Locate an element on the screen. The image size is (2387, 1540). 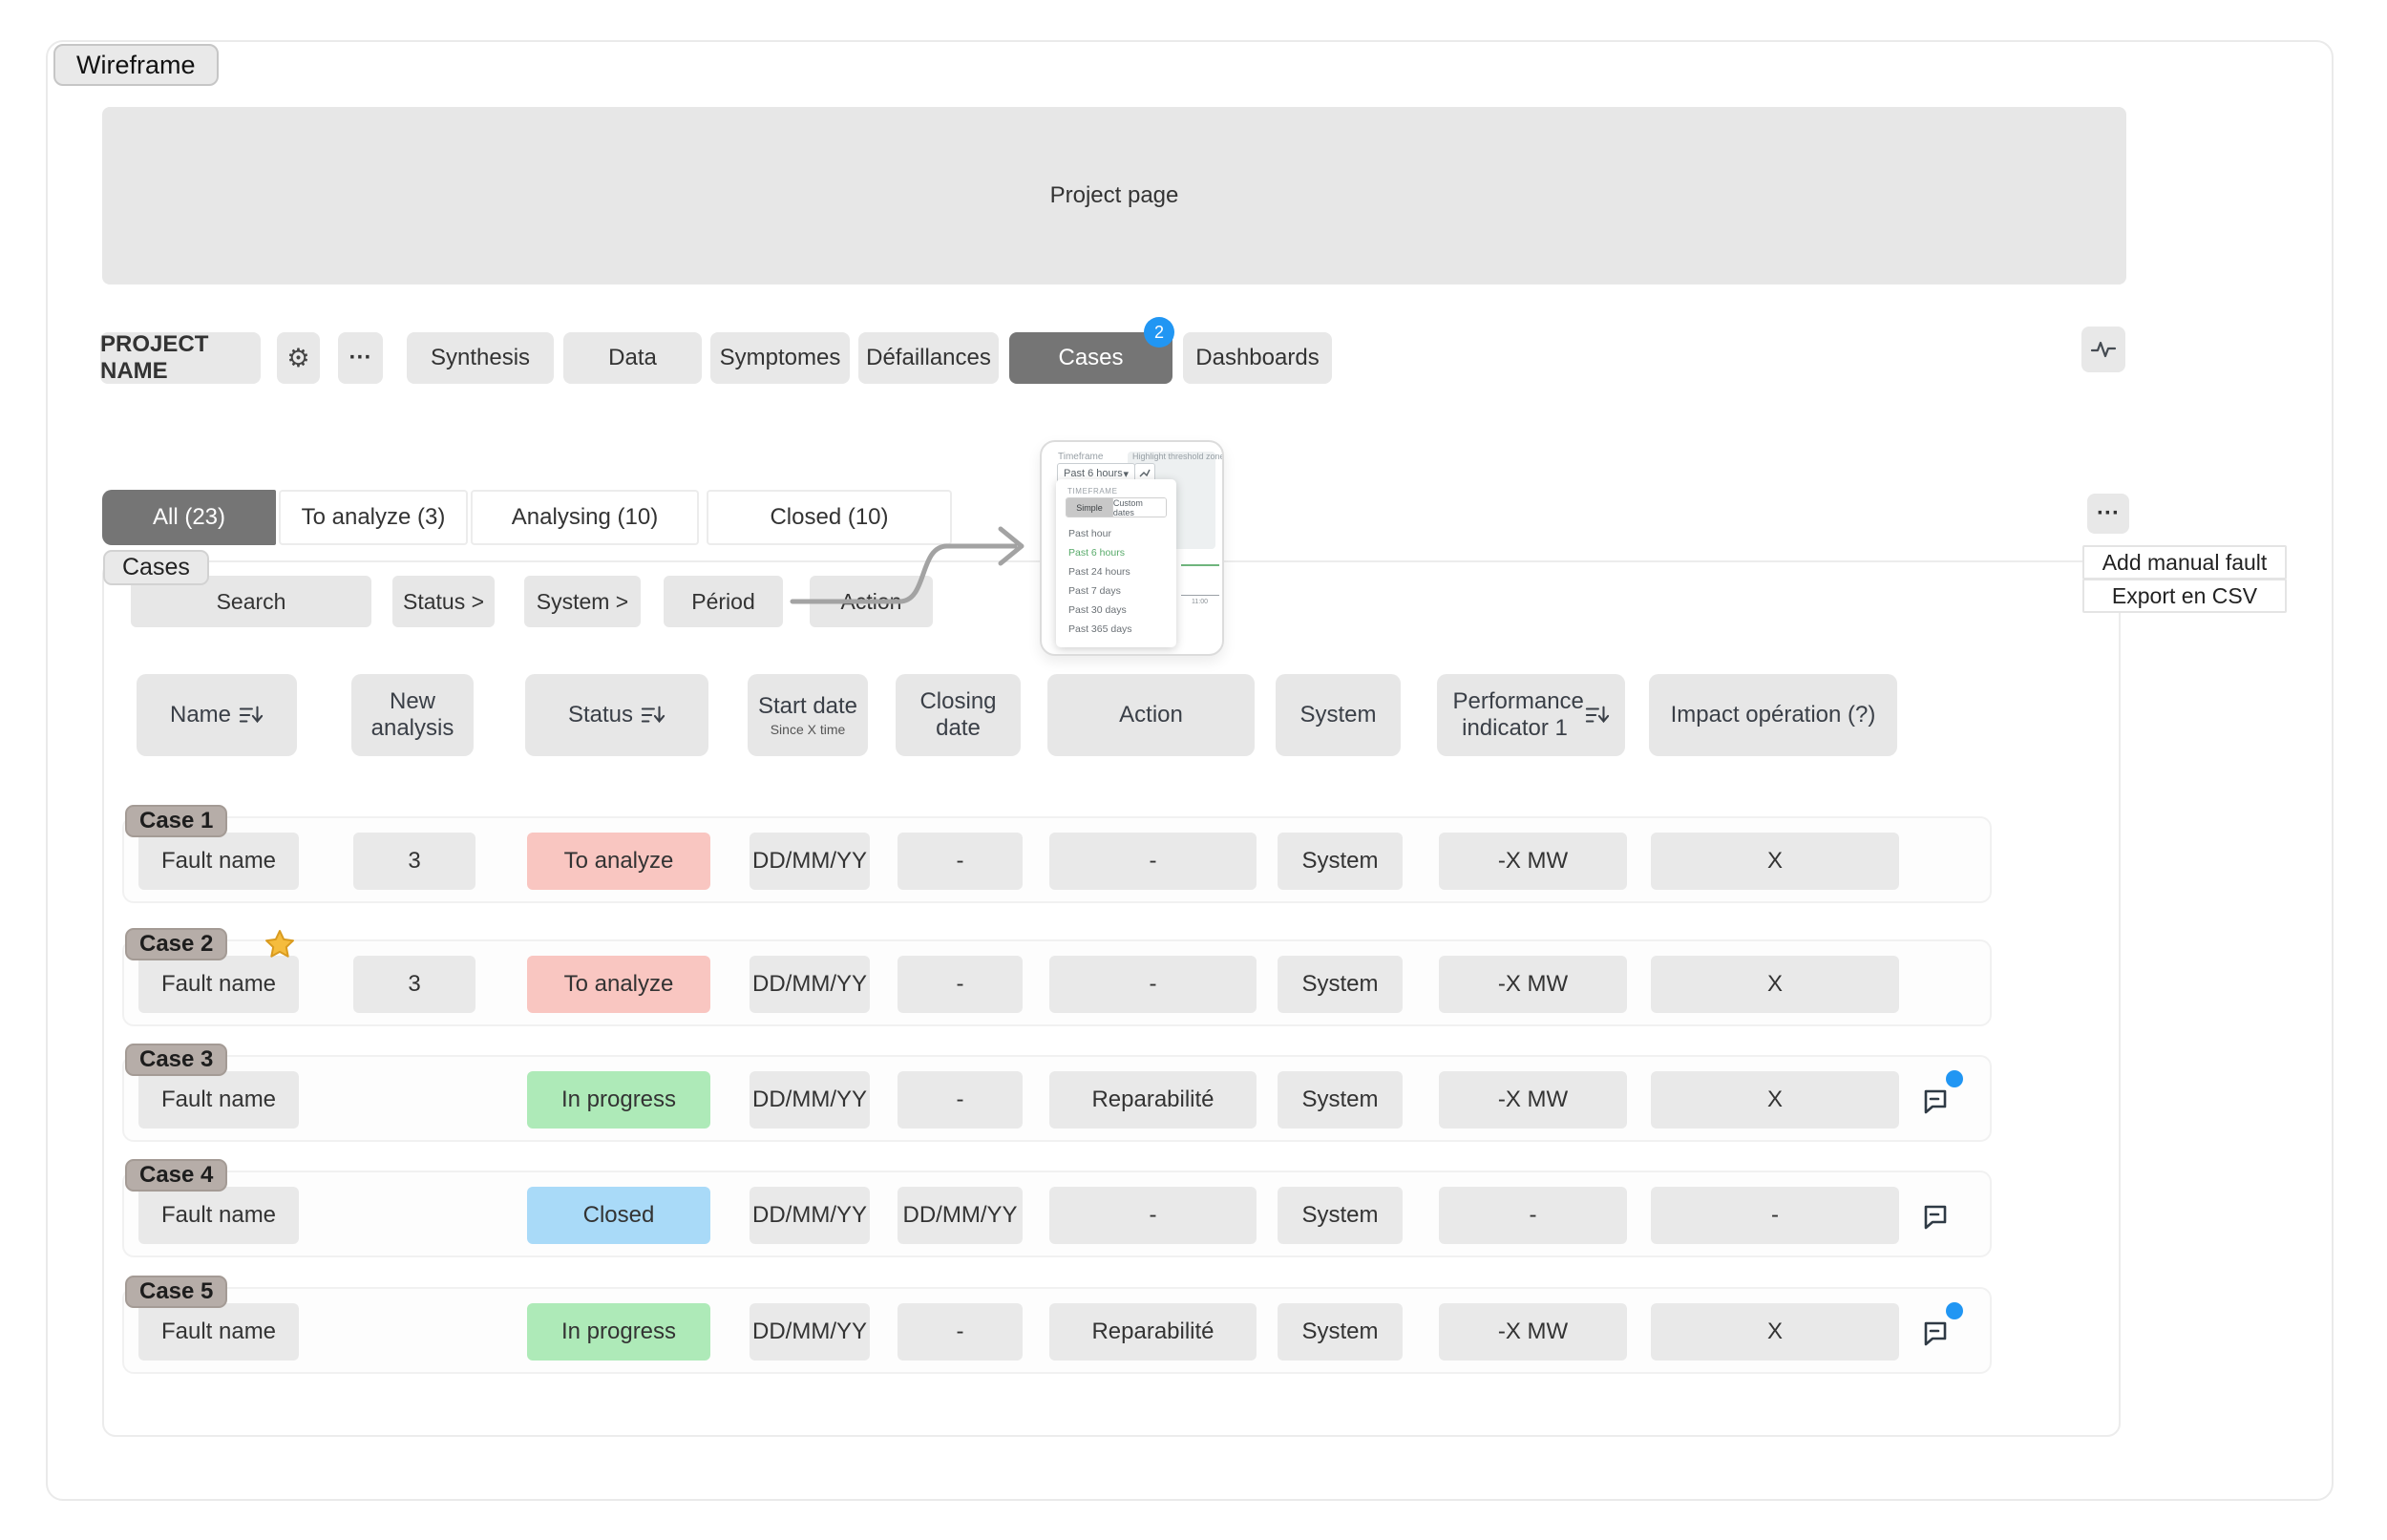
tab-dashboards: Dashboards is located at coordinates (1257, 358).